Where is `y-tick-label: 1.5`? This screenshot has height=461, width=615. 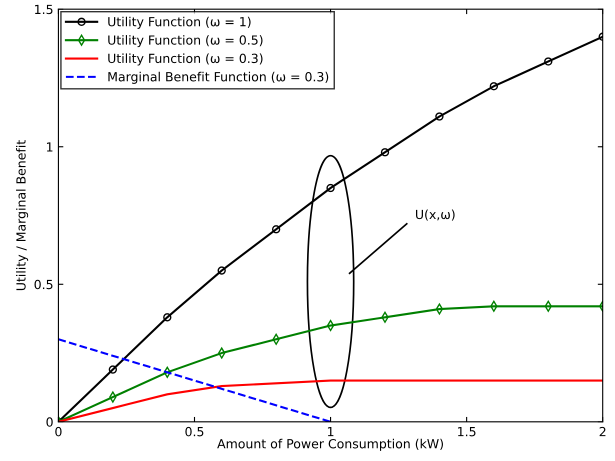 y-tick-label: 1.5 is located at coordinates (43, 9).